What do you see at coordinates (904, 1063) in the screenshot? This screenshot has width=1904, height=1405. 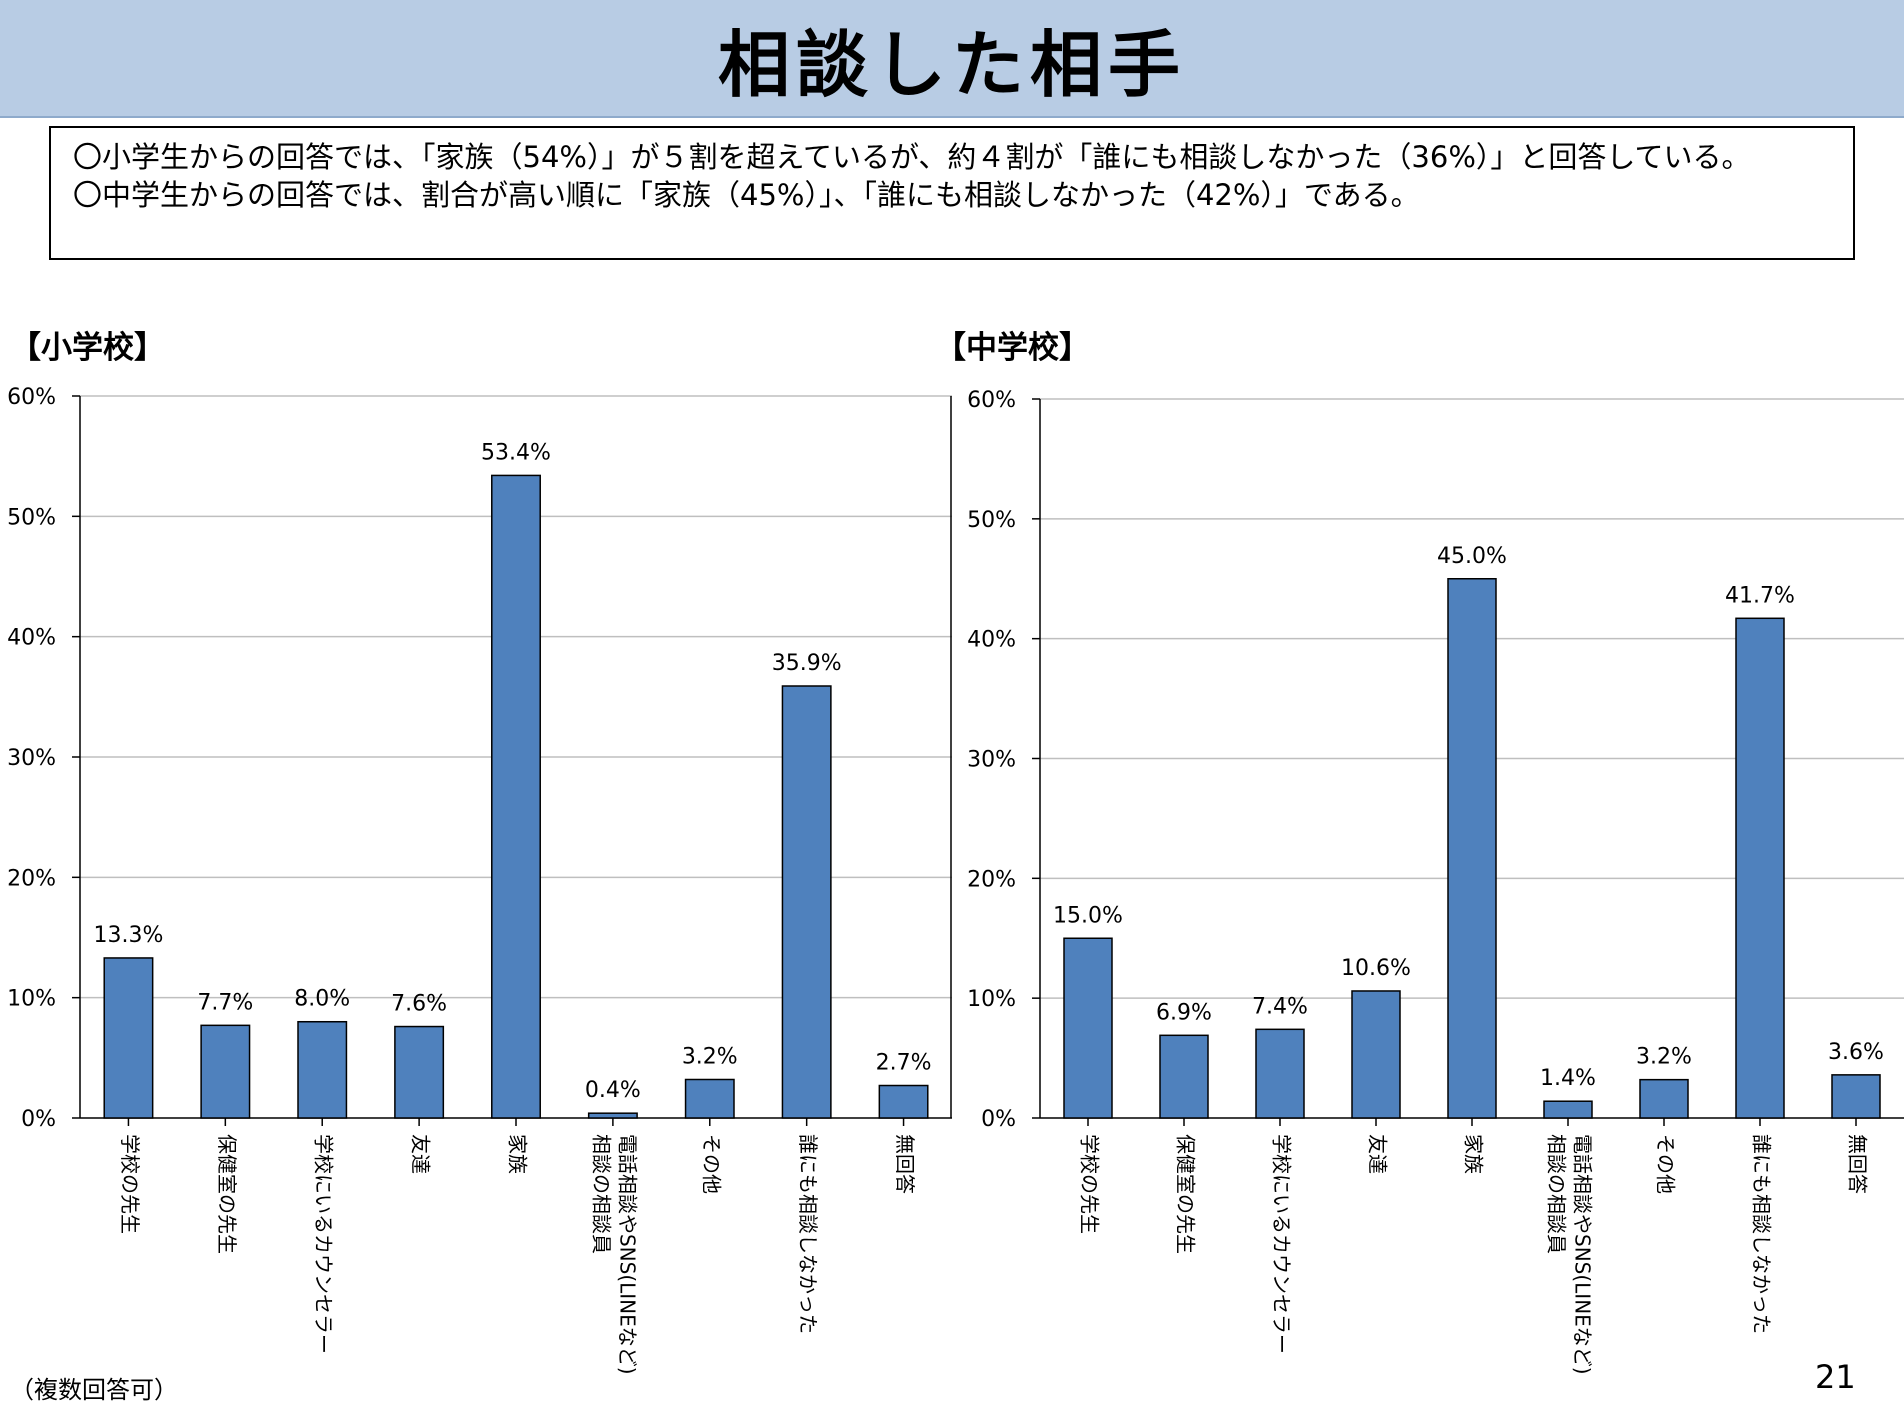 I see `data-label: 2.7%` at bounding box center [904, 1063].